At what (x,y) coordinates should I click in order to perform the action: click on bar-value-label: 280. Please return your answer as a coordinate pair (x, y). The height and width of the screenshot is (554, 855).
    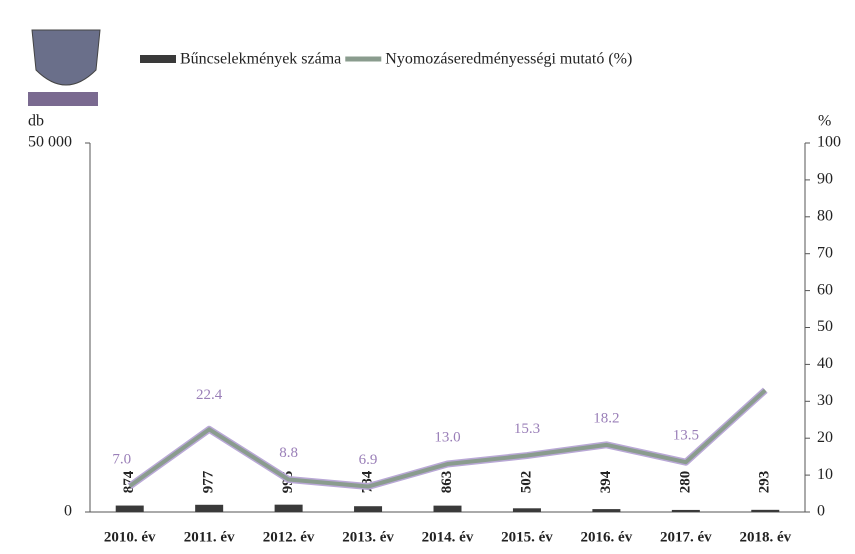
    Looking at the image, I should click on (685, 482).